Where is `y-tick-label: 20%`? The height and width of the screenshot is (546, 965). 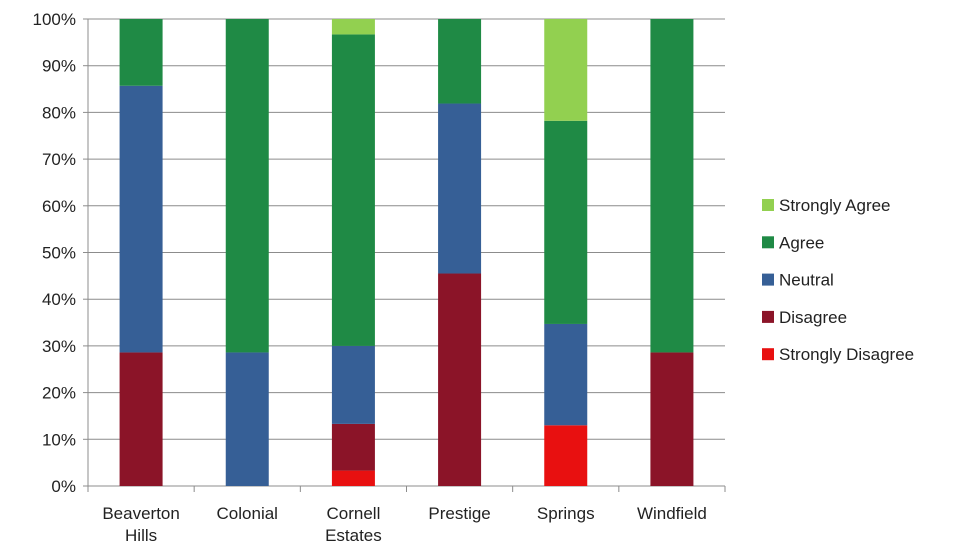 y-tick-label: 20% is located at coordinates (59, 393).